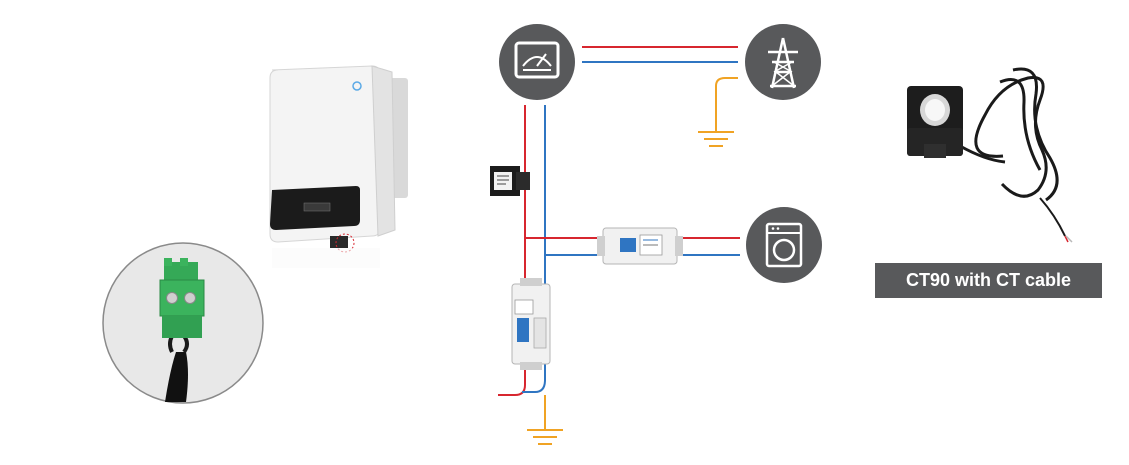 Image resolution: width=1129 pixels, height=465 pixels. I want to click on connector-zoom, so click(183, 323).